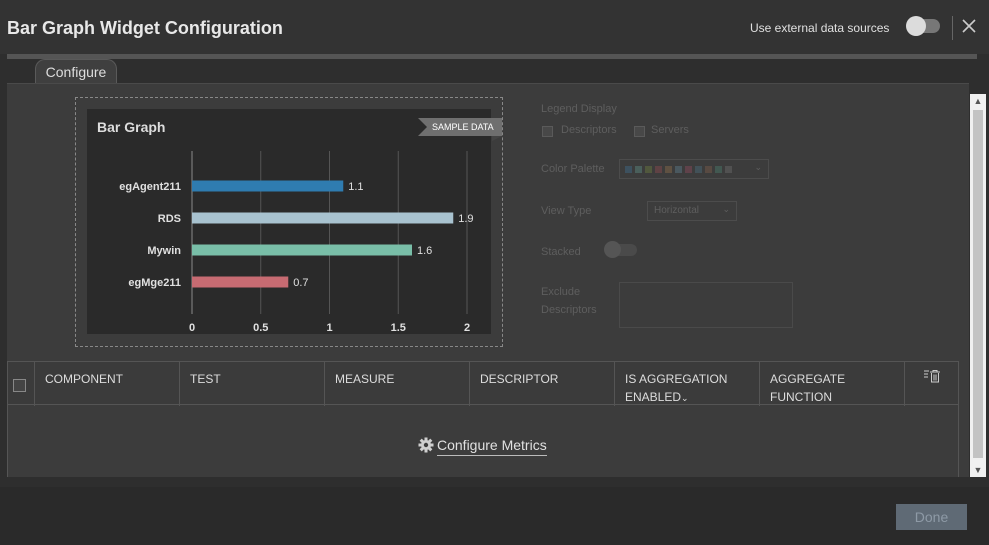  What do you see at coordinates (978, 101) in the screenshot?
I see `scroll-up-arrow: ▲` at bounding box center [978, 101].